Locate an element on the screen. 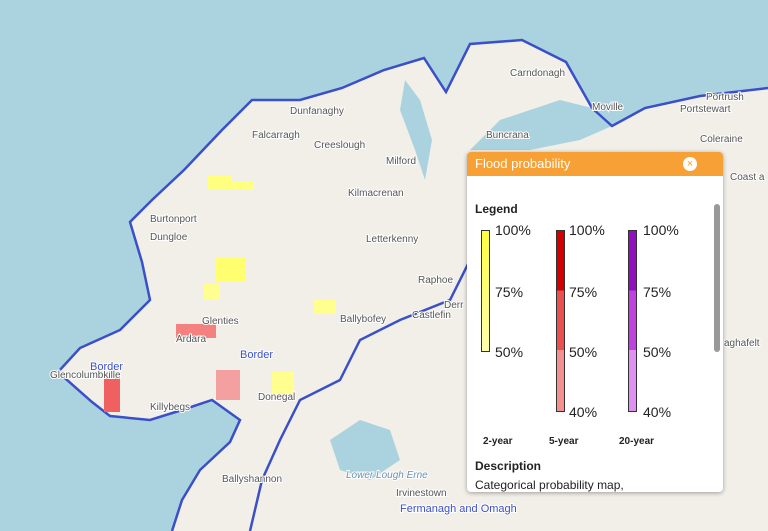 Image resolution: width=768 pixels, height=531 pixels. water-label: Lower Lough Erne is located at coordinates (387, 475).